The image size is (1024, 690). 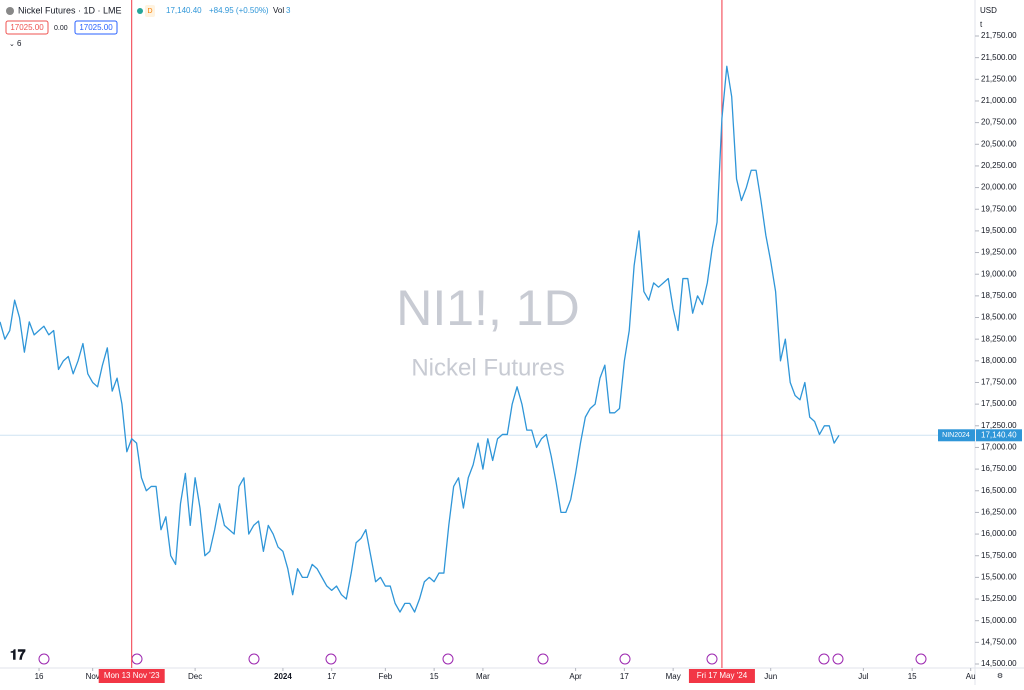 What do you see at coordinates (999, 382) in the screenshot?
I see `y-tick-label: 17,750.00` at bounding box center [999, 382].